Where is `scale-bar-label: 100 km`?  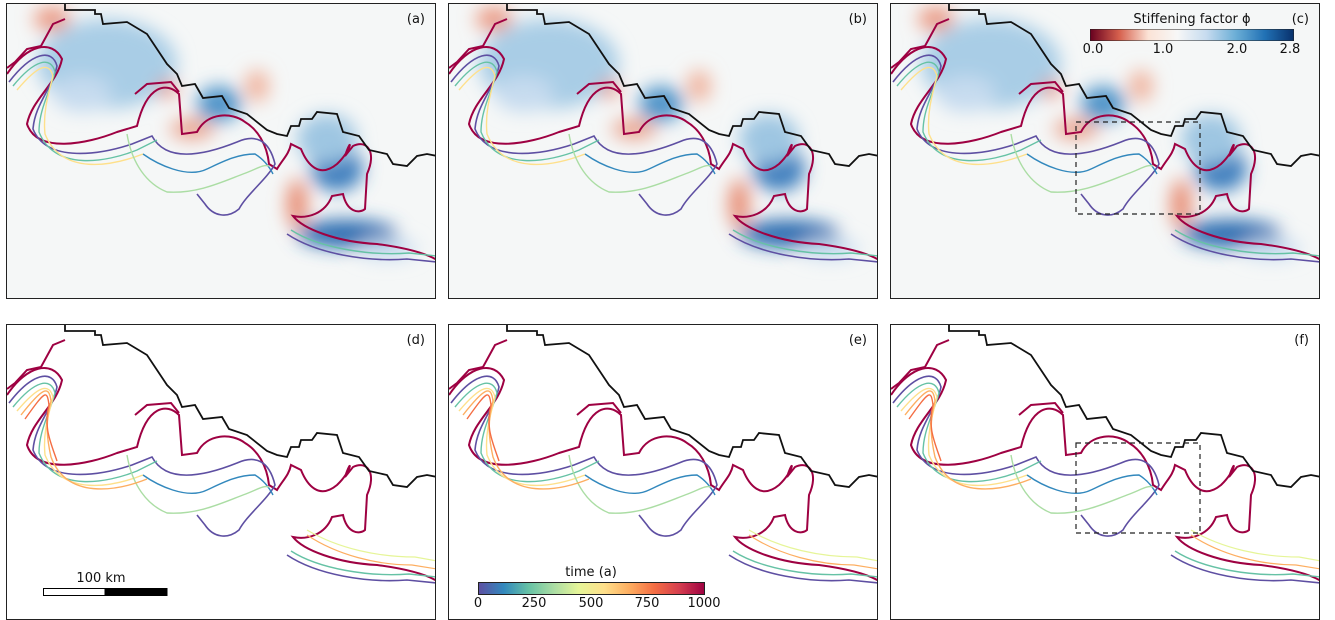
scale-bar-label: 100 km is located at coordinates (101, 578).